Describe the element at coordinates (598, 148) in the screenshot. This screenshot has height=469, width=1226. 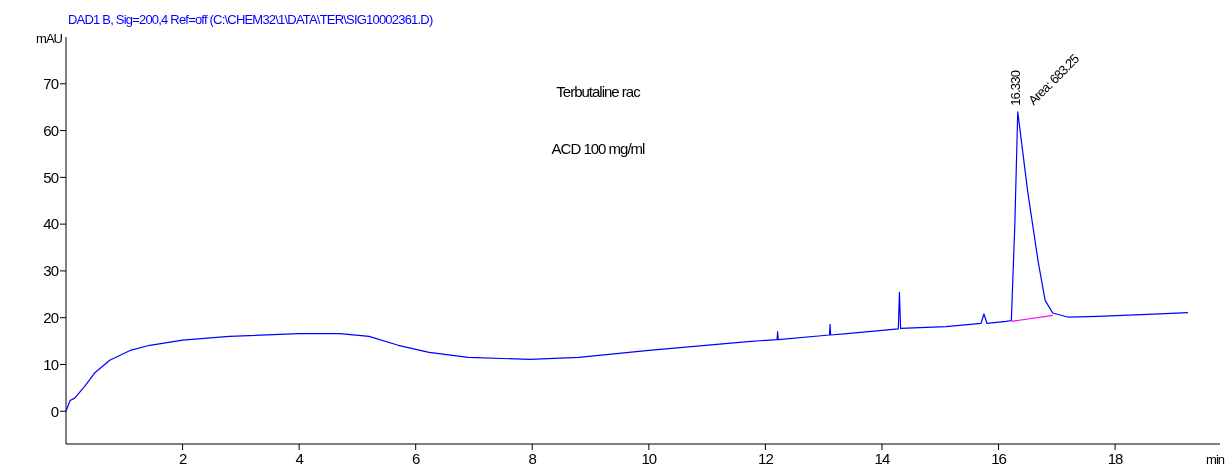
I see `annotation: ACD 100 mg/ml` at that location.